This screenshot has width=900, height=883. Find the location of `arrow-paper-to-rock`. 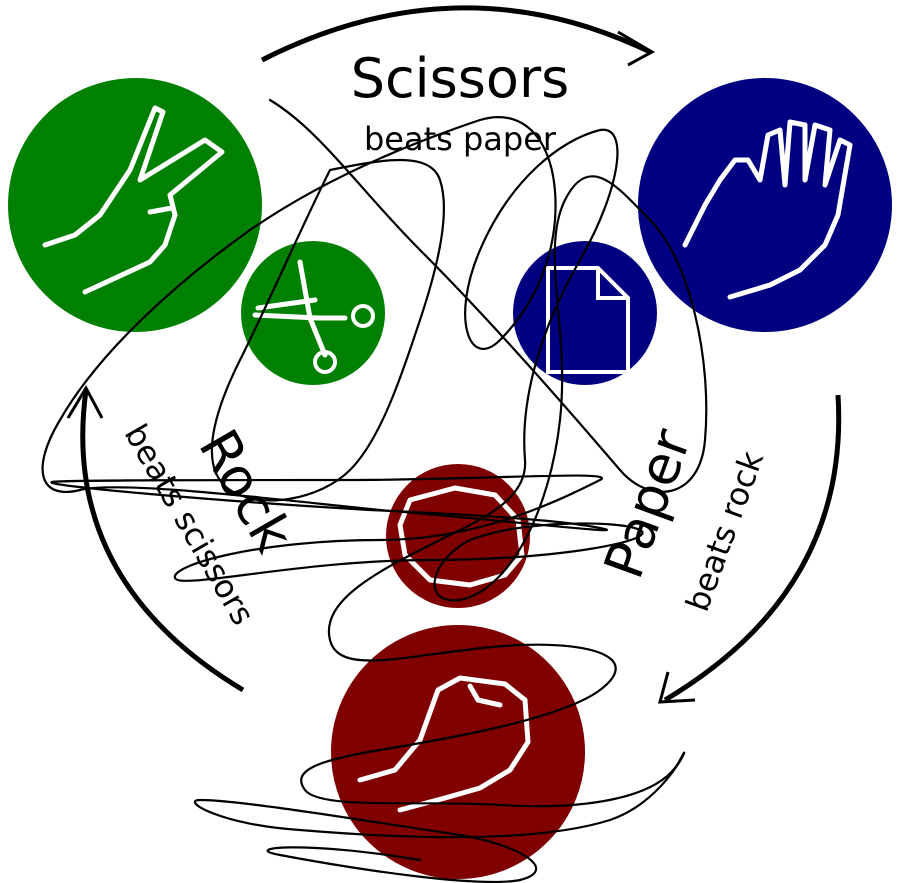

arrow-paper-to-rock is located at coordinates (752, 548).